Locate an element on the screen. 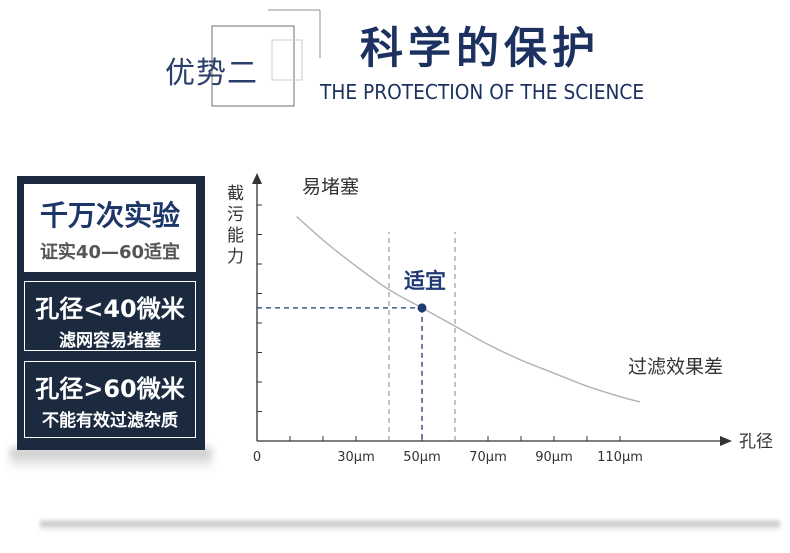 The height and width of the screenshot is (553, 790). info-box-text: 证实40—60适宜 is located at coordinates (110, 252).